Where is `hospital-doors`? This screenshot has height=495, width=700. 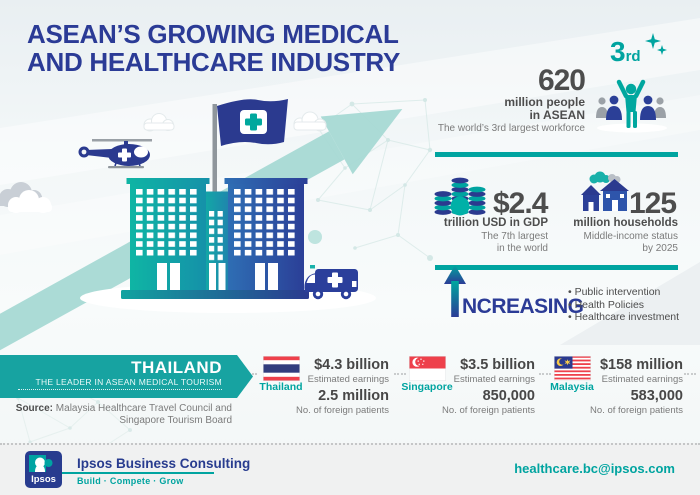 hospital-doors is located at coordinates (217, 276).